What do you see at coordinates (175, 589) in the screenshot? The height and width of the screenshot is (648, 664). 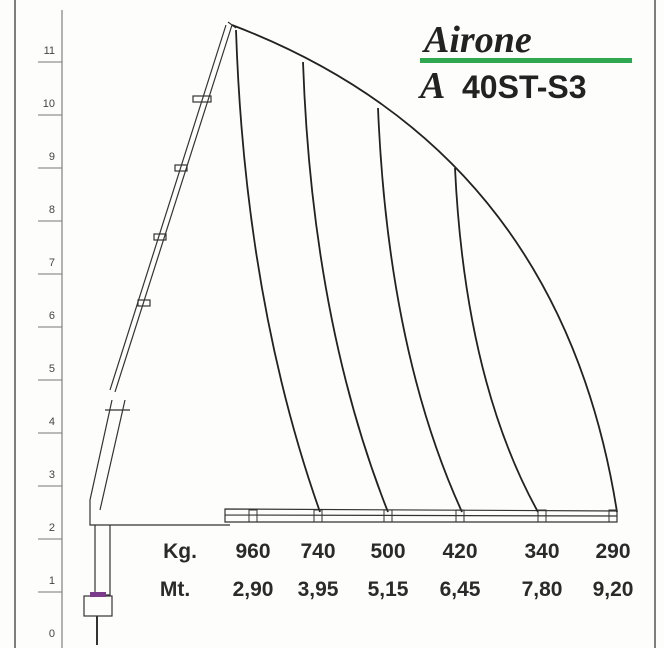 I see `mt-label: Mt.` at bounding box center [175, 589].